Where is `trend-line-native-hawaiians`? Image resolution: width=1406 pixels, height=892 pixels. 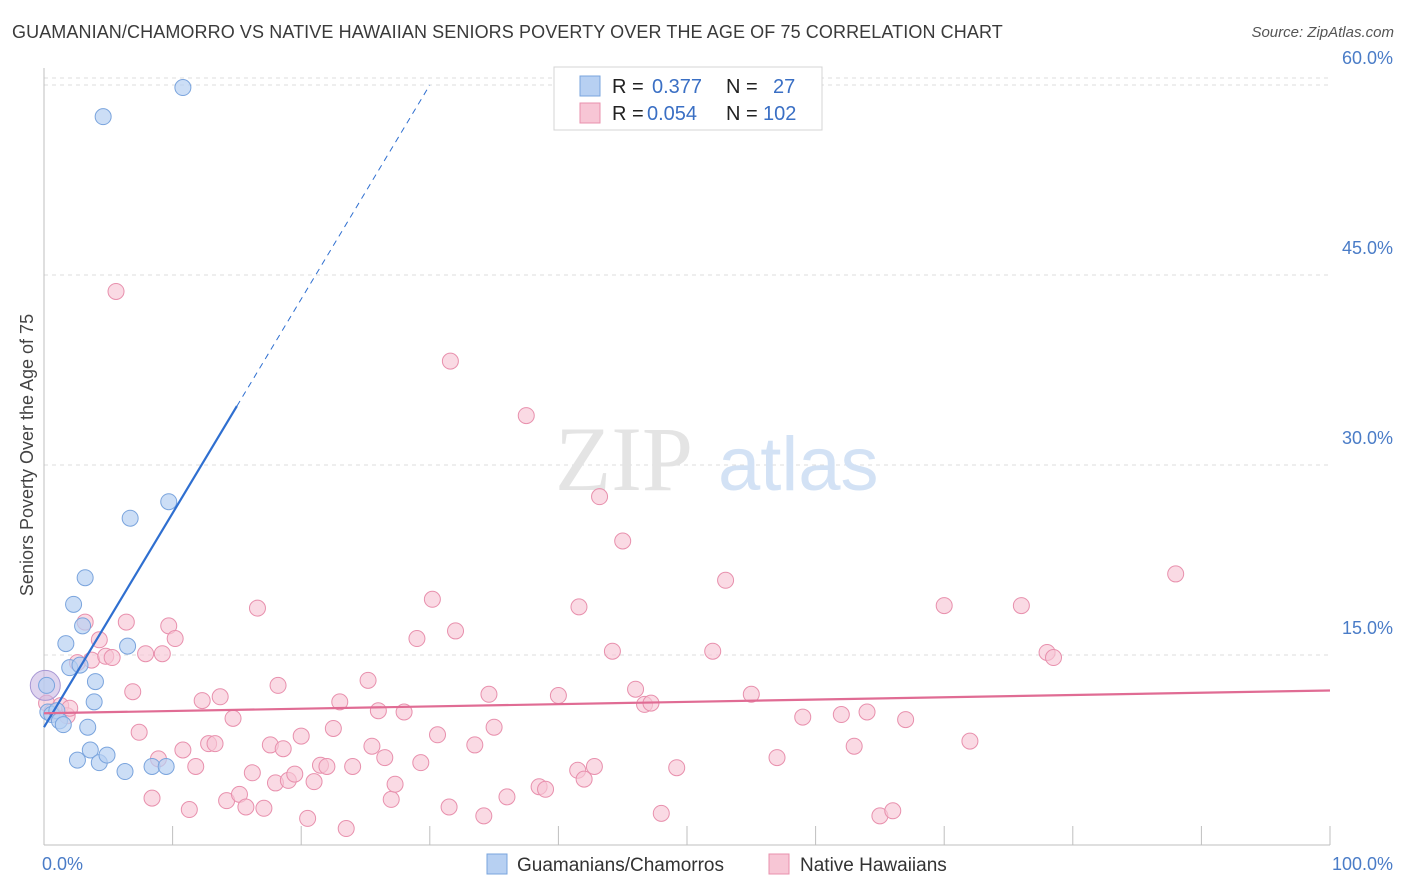
trend-line-native-hawaiians is located at coordinates (687, 702).